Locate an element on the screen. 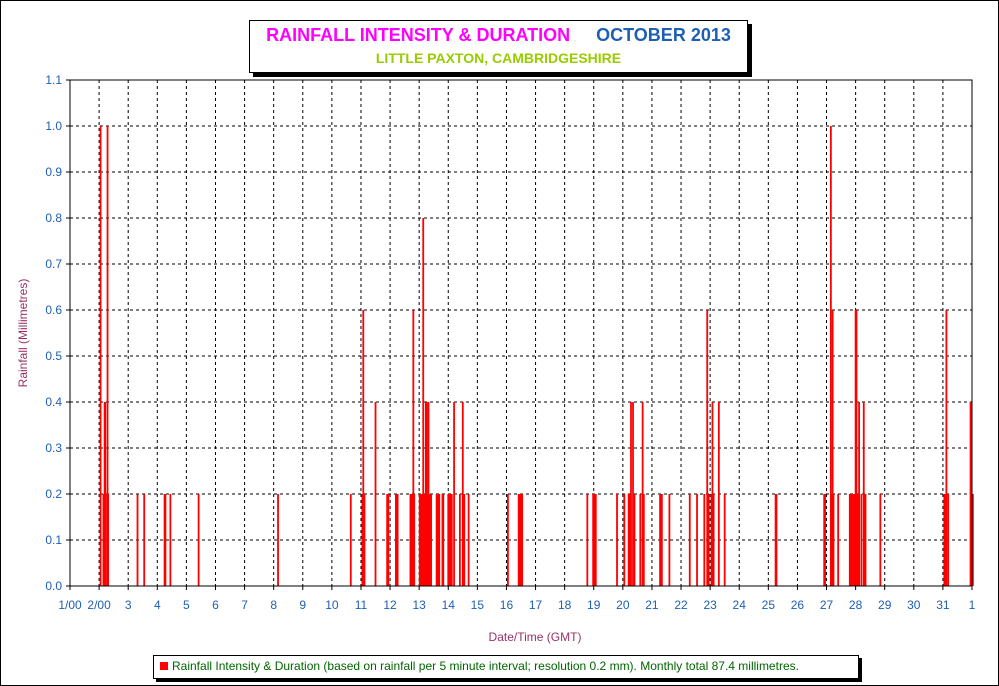  x-tick-label: 30 is located at coordinates (914, 605).